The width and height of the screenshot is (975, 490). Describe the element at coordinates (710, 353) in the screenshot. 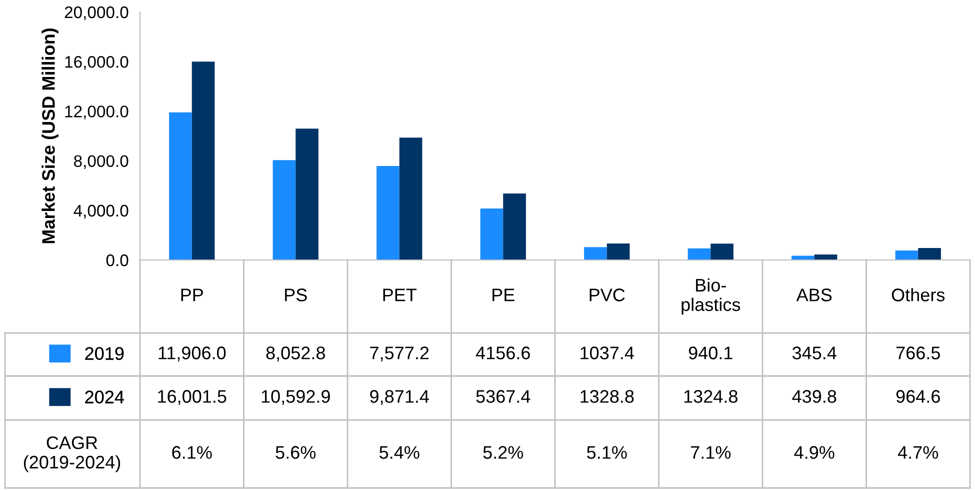

I see `data-label: 940.1` at that location.